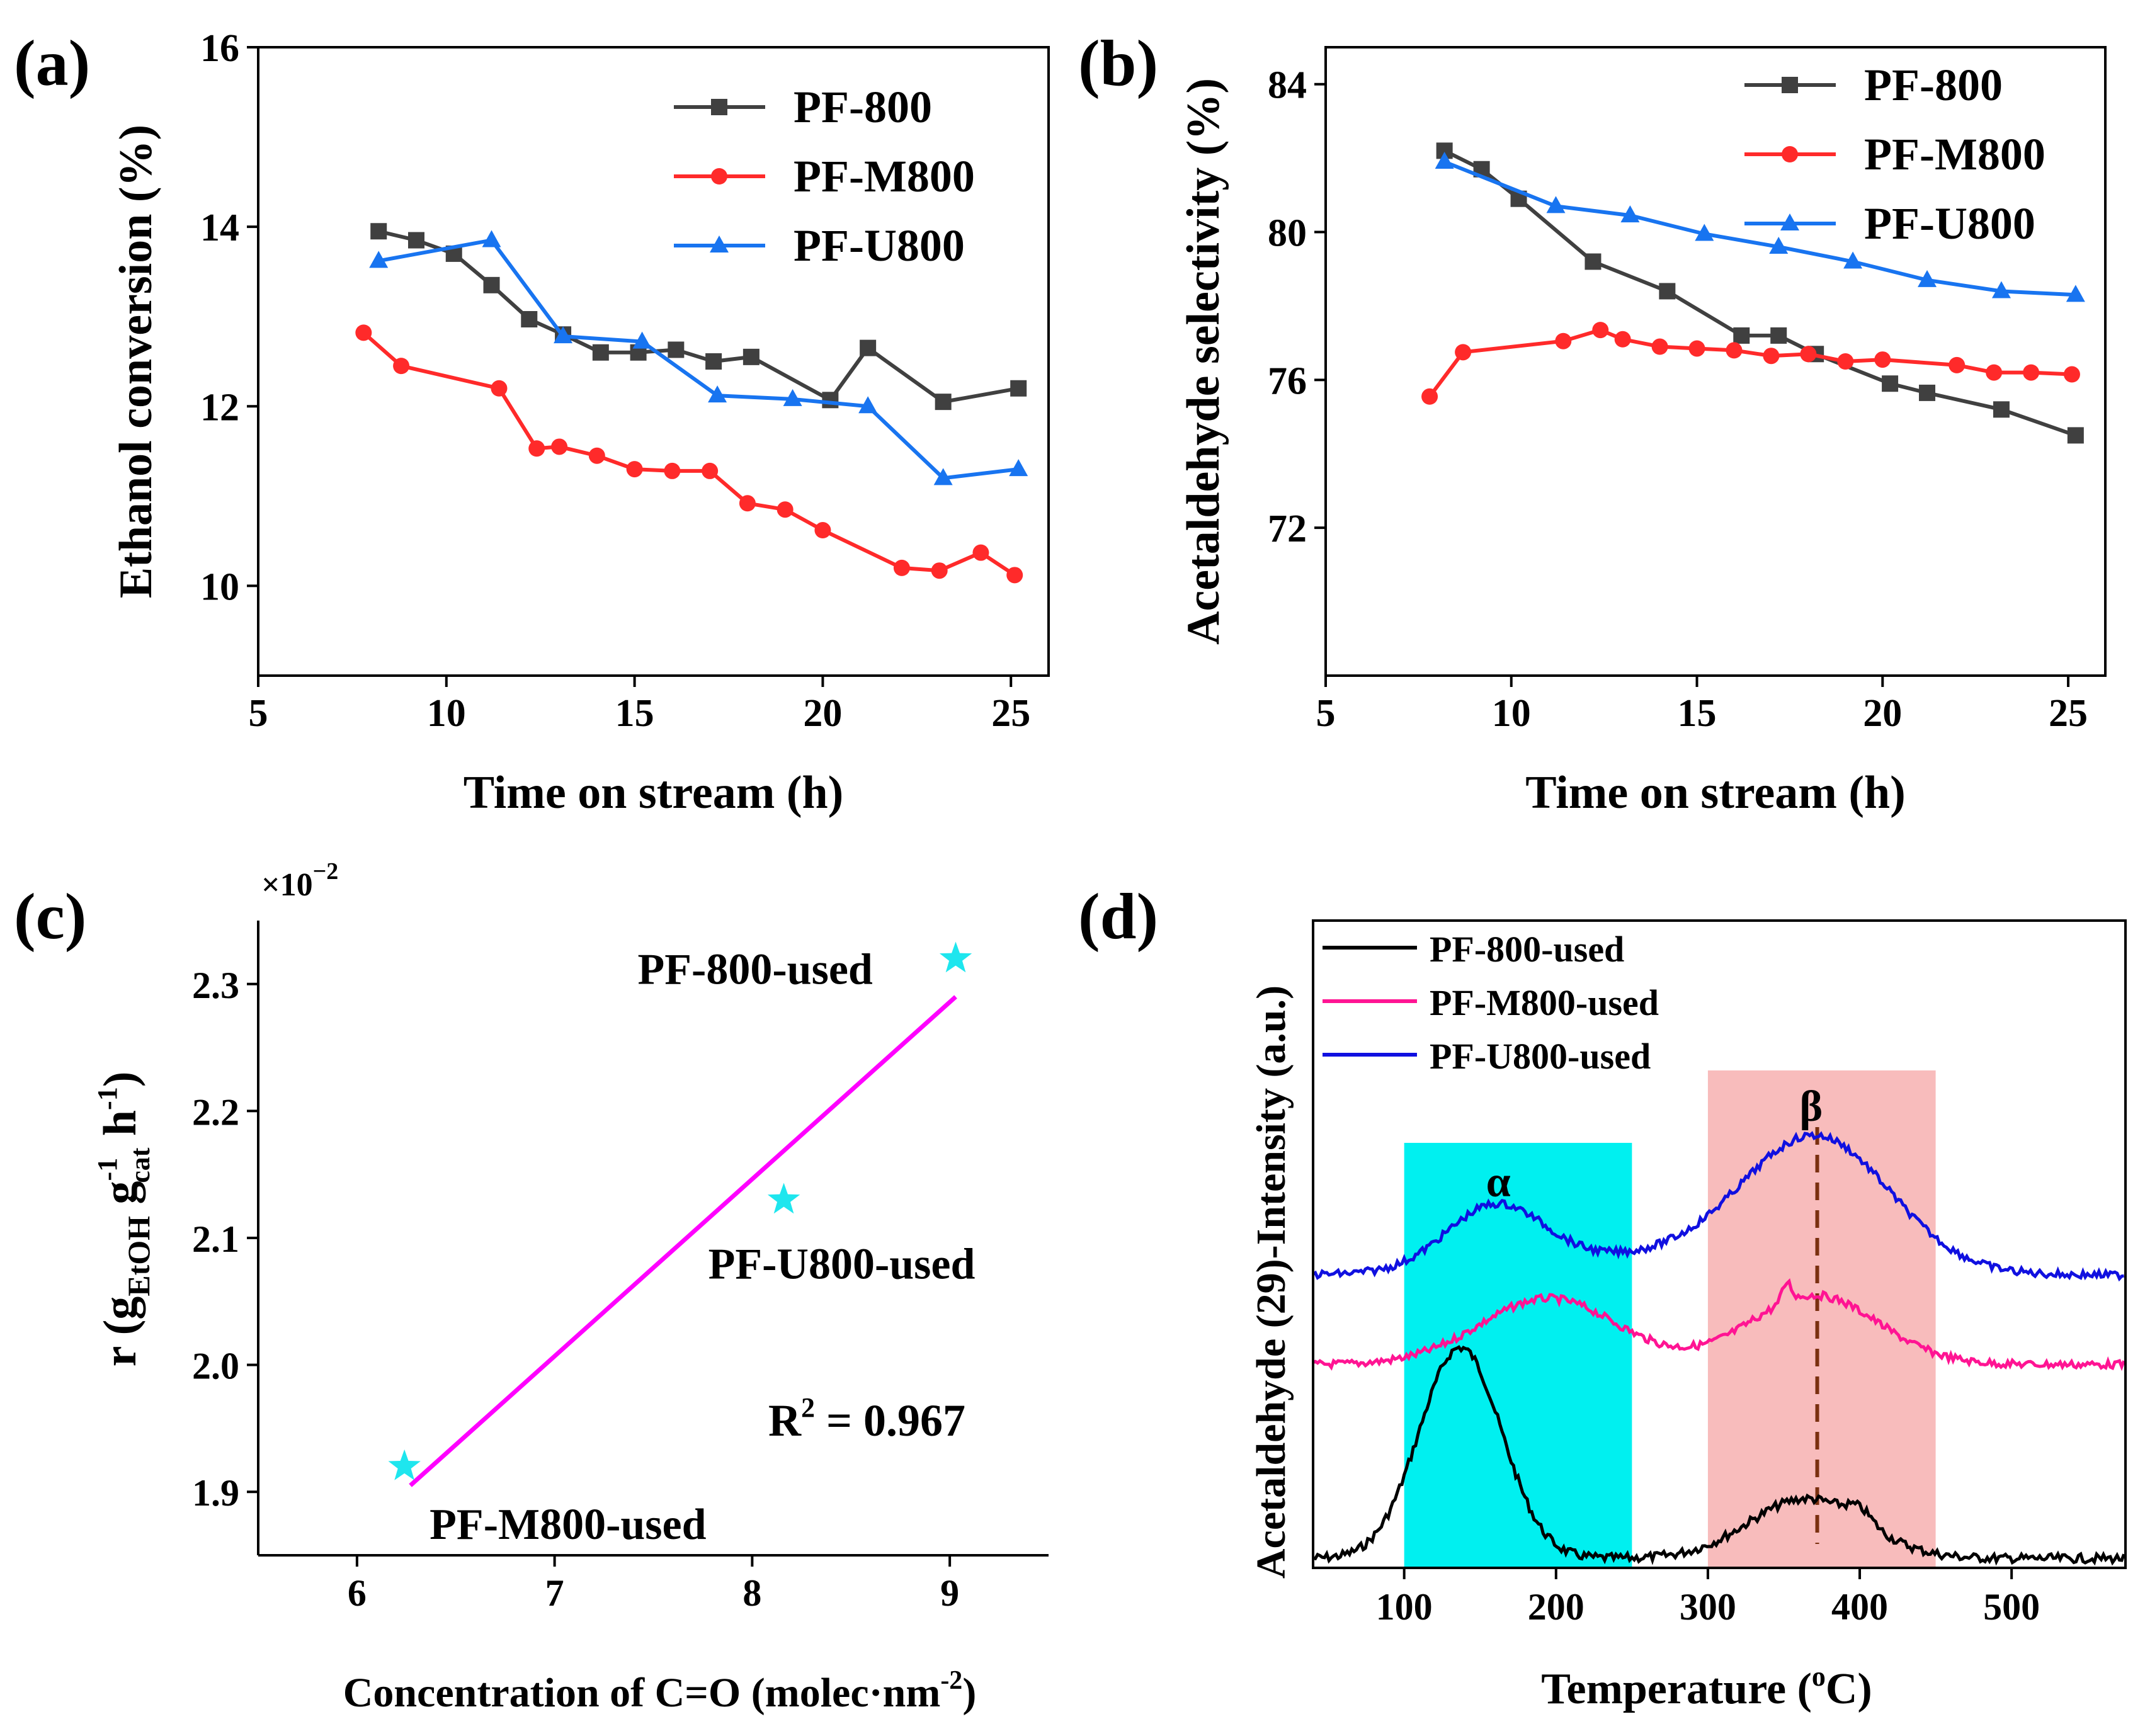 Image resolution: width=2145 pixels, height=1736 pixels. What do you see at coordinates (1511, 713) in the screenshot?
I see `x-tick-label: 10` at bounding box center [1511, 713].